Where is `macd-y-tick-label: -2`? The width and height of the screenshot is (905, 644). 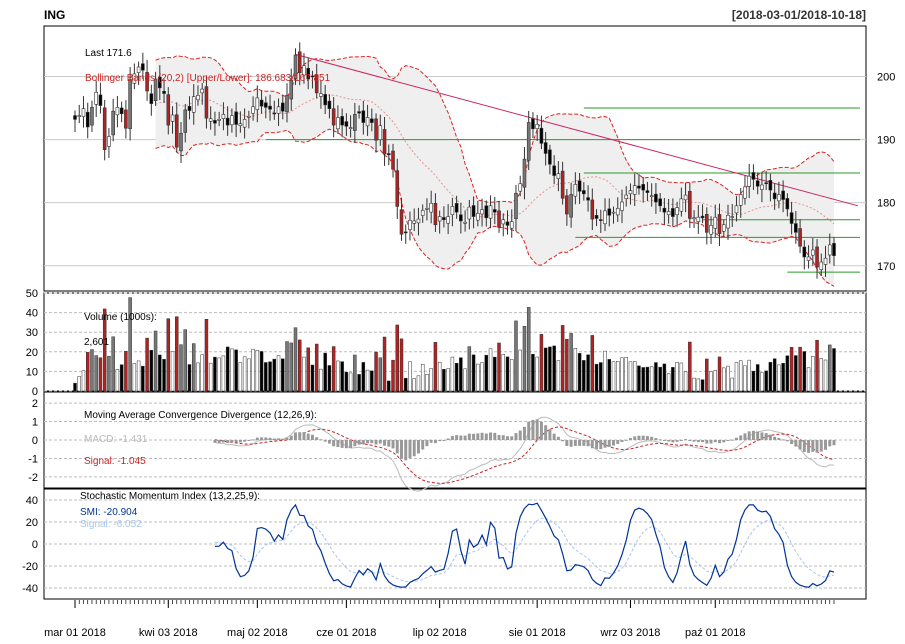 macd-y-tick-label: -2 is located at coordinates (33, 478).